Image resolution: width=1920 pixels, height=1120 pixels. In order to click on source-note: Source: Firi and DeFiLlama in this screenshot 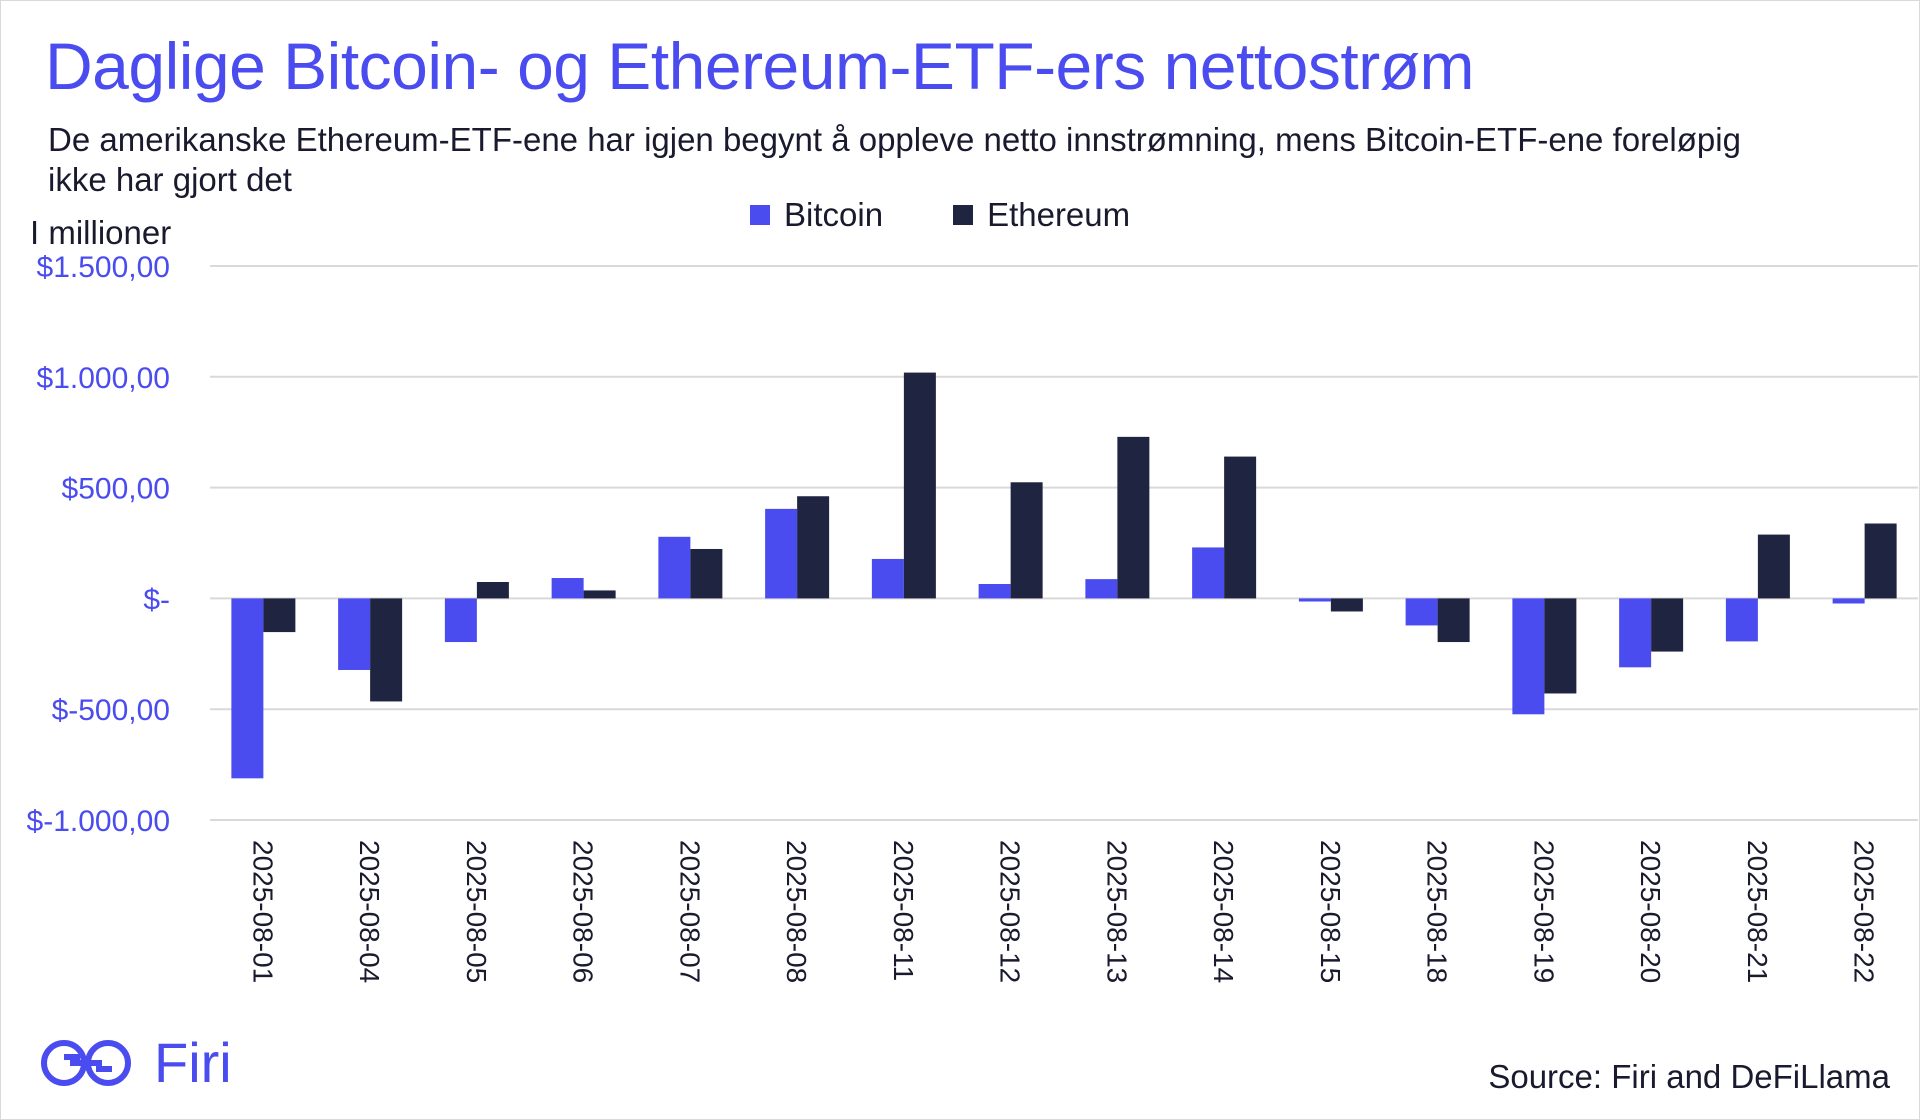, I will do `click(1689, 1076)`.